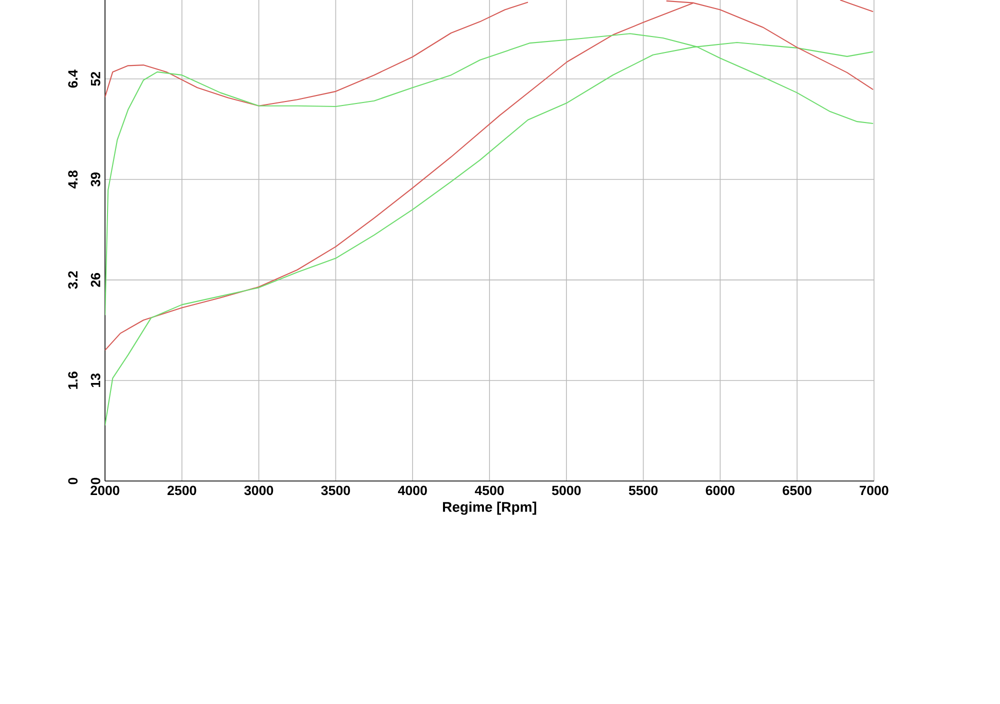 Image resolution: width=1000 pixels, height=704 pixels. What do you see at coordinates (73, 481) in the screenshot?
I see `y2-tick-label: 0` at bounding box center [73, 481].